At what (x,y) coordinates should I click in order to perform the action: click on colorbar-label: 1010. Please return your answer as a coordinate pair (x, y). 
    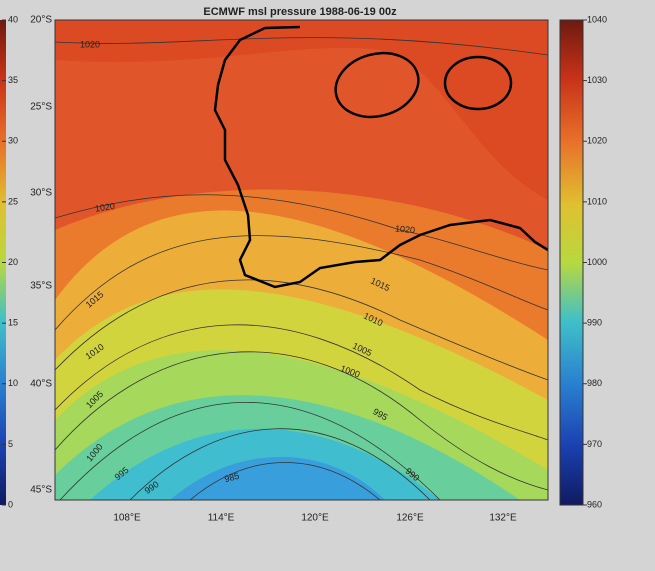
    Looking at the image, I should click on (597, 201).